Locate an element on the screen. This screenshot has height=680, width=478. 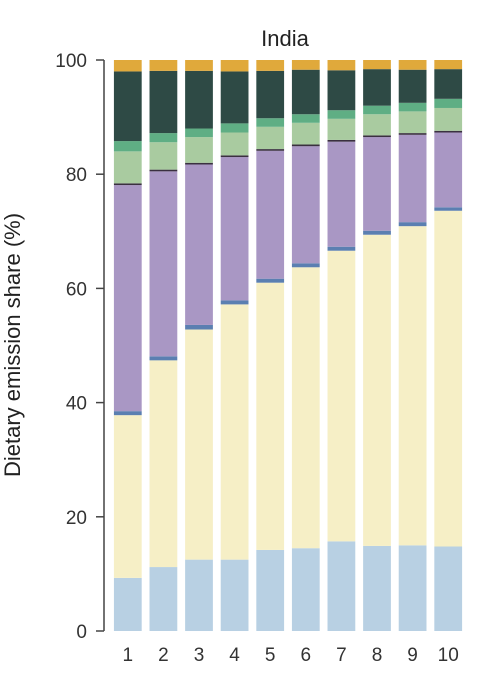
y-axis: 0 20 40 60 80 100 is located at coordinates (80, 347).